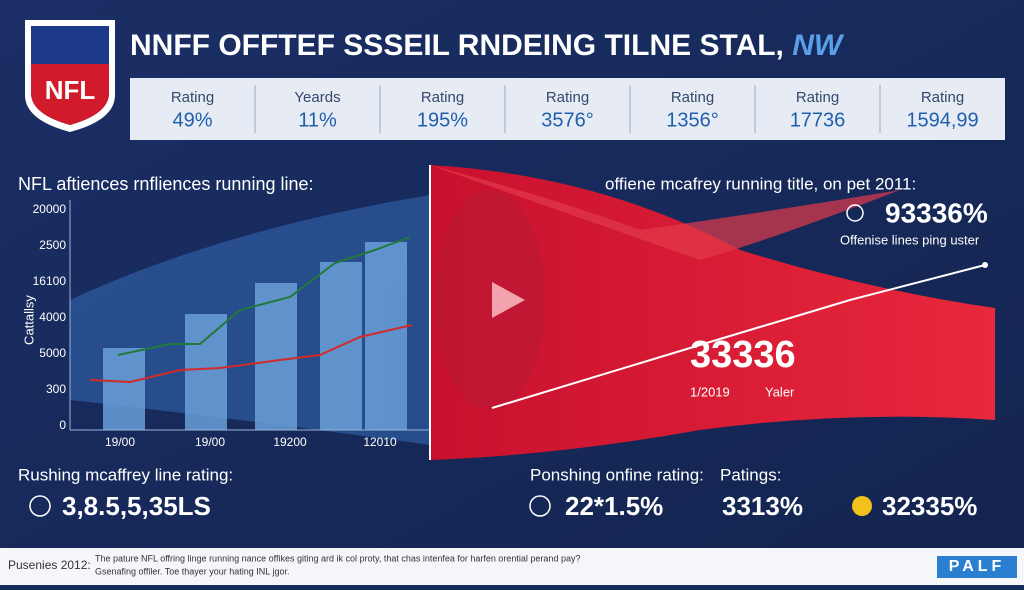 This screenshot has height=590, width=1024. What do you see at coordinates (52, 317) in the screenshot?
I see `y-label: 4000` at bounding box center [52, 317].